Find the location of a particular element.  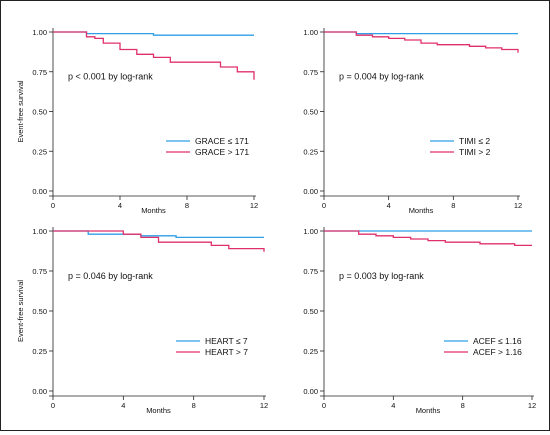

legend-label-1: ACEF ≤ 1.16 is located at coordinates (497, 341).